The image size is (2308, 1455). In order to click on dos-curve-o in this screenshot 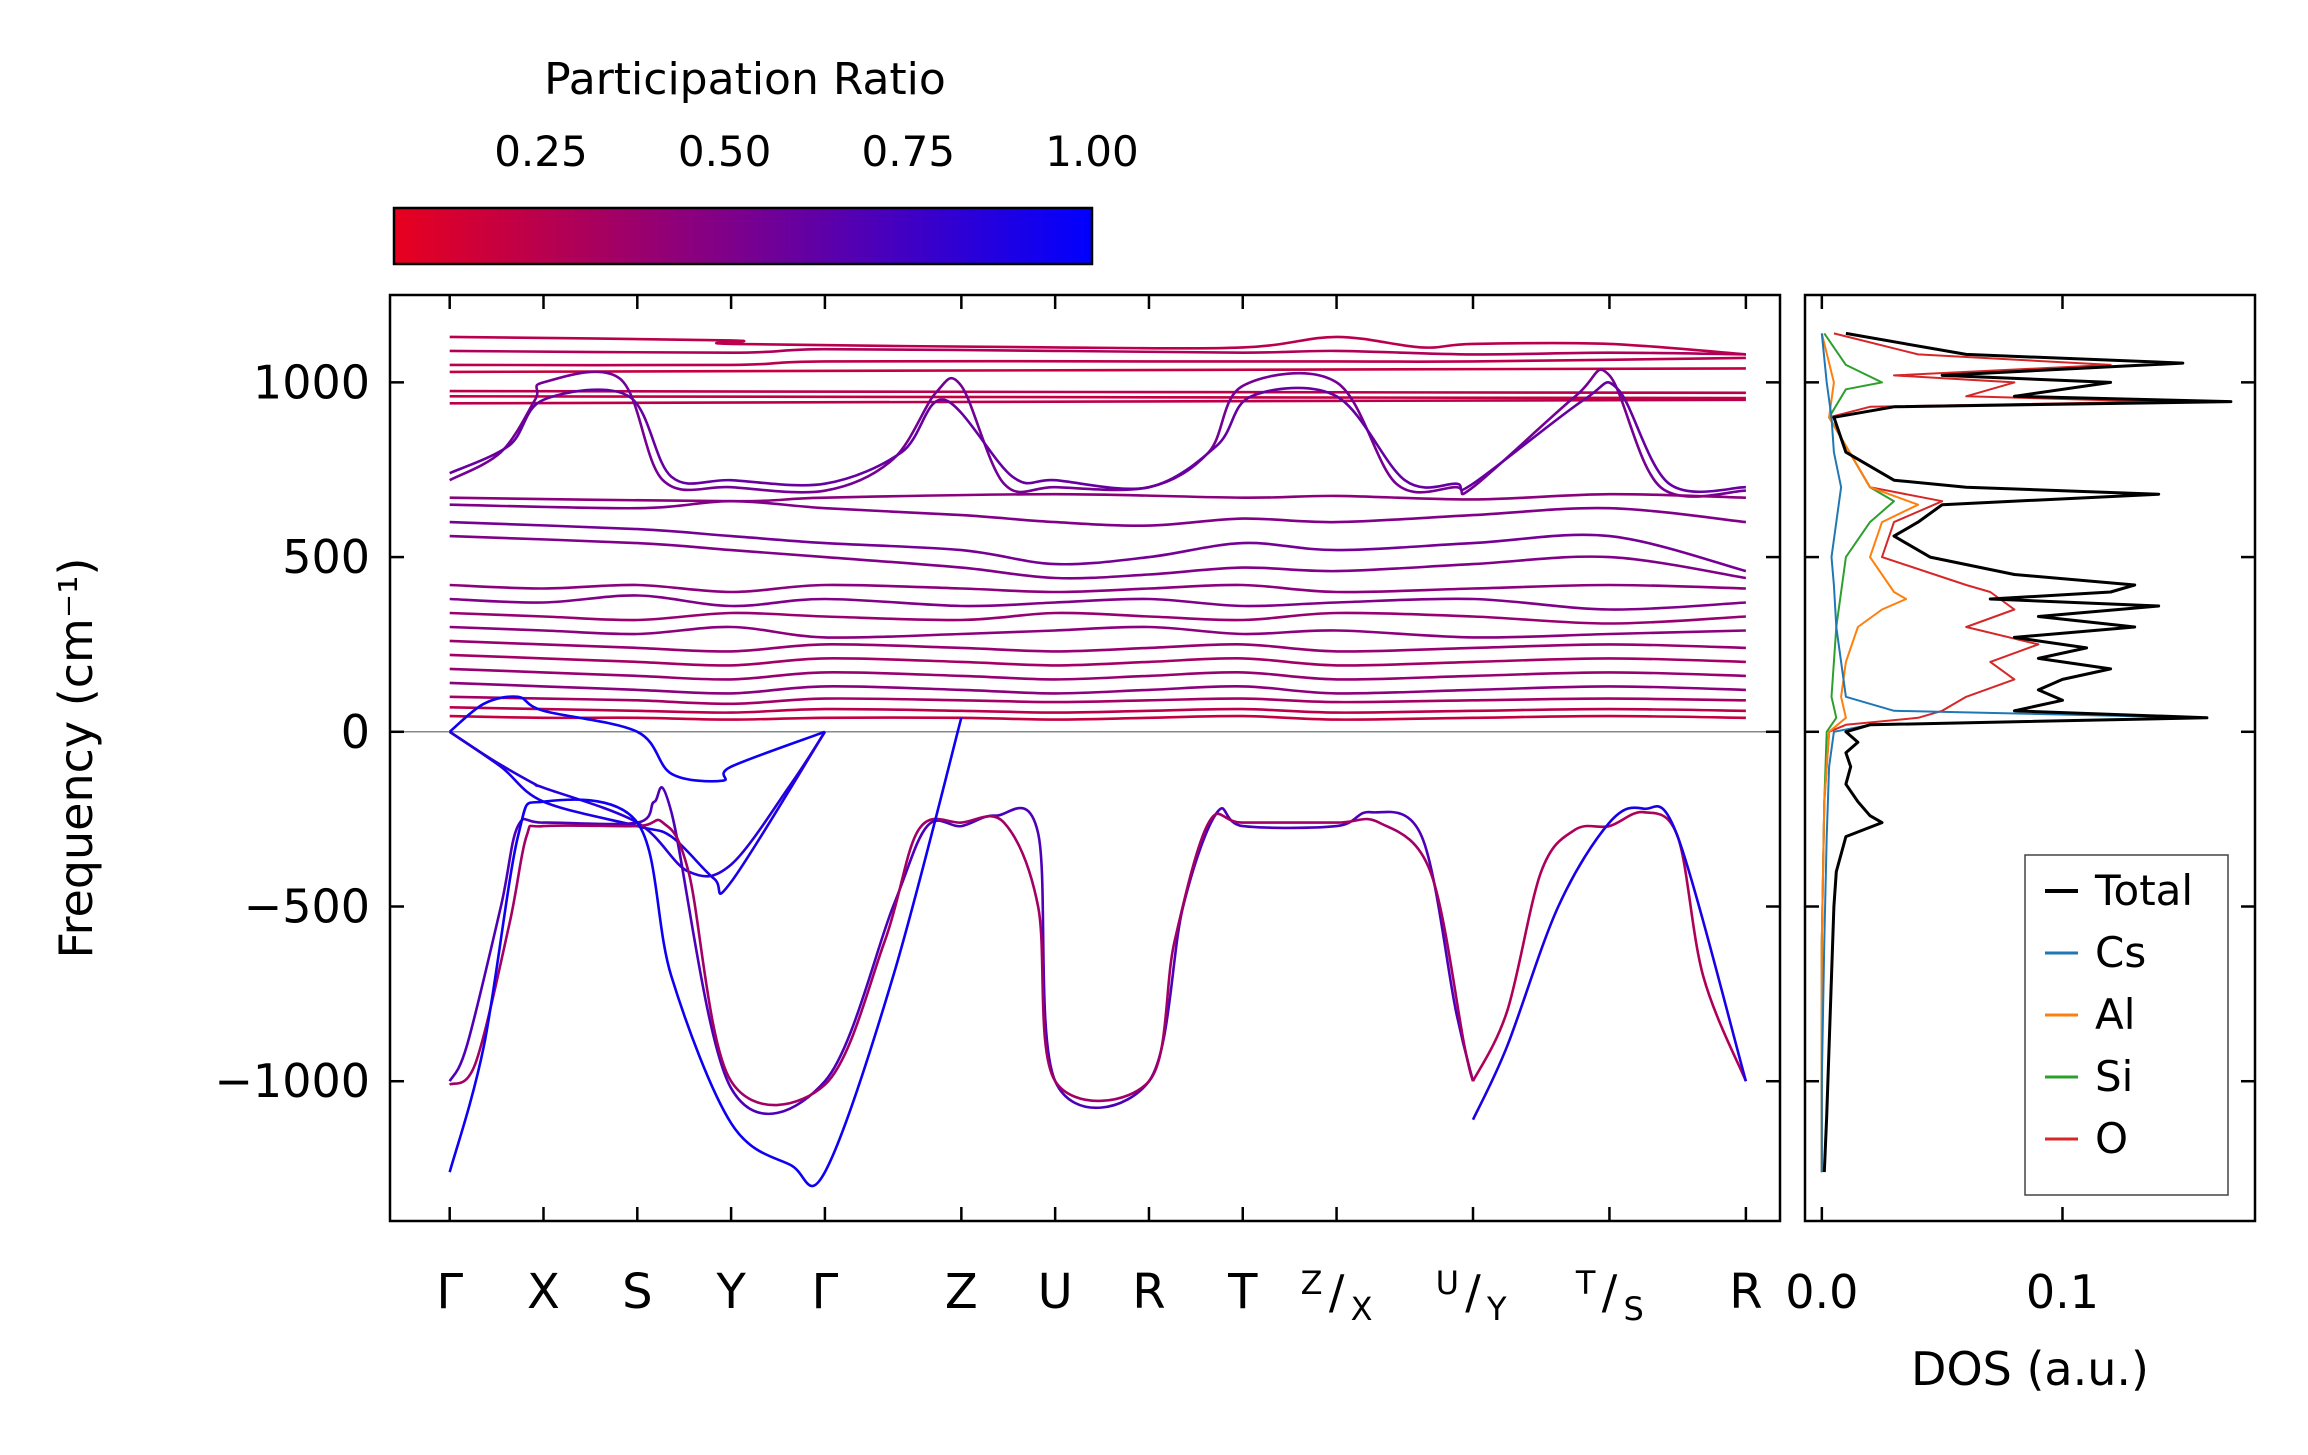, I will do `click(1990, 752)`.